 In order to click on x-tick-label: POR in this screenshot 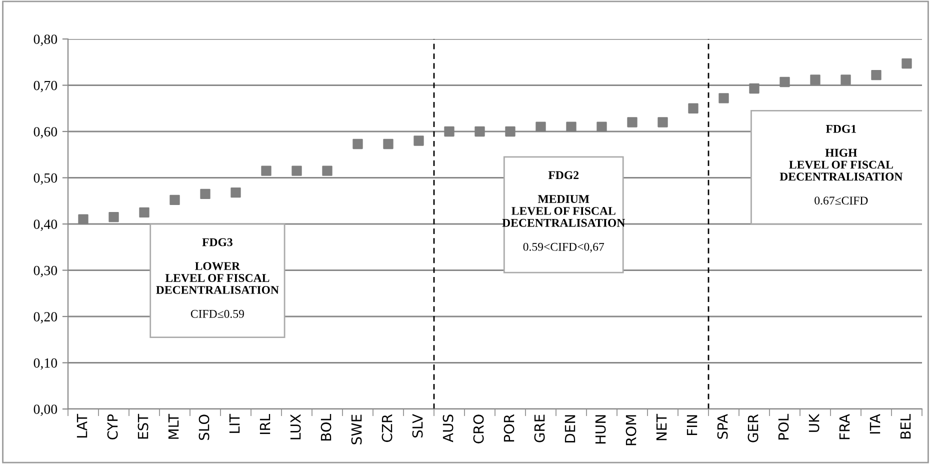, I will do `click(509, 428)`.